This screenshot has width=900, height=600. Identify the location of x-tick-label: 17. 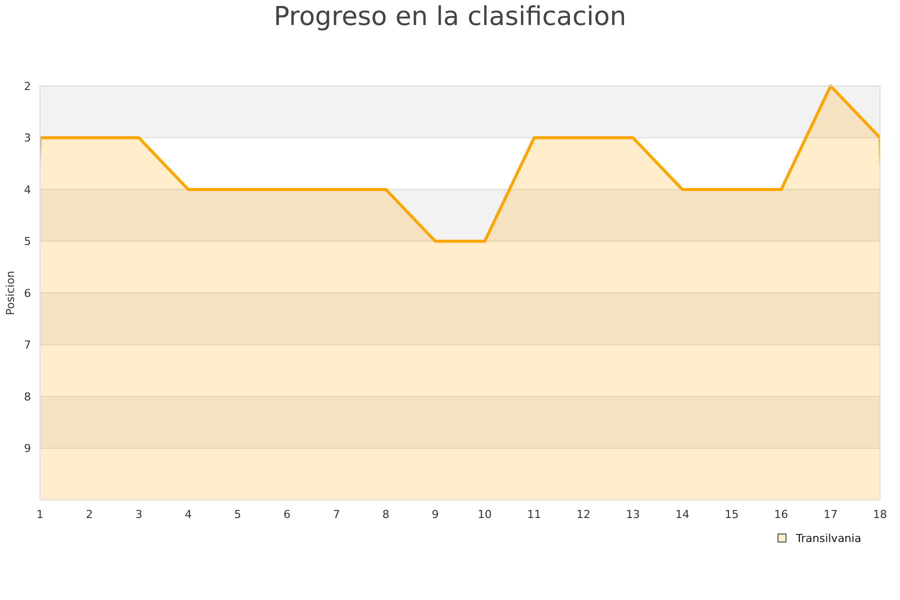
(831, 514).